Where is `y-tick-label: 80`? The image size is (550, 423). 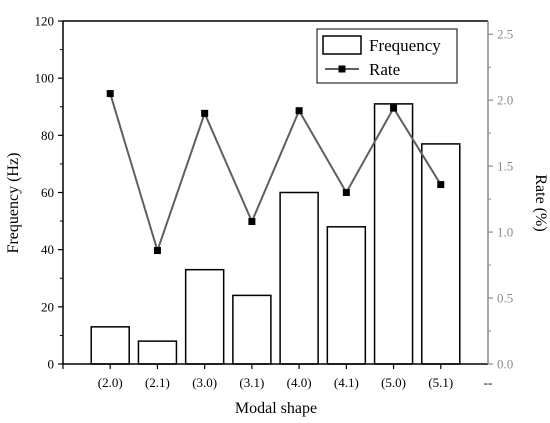
y-tick-label: 80 is located at coordinates (47, 135).